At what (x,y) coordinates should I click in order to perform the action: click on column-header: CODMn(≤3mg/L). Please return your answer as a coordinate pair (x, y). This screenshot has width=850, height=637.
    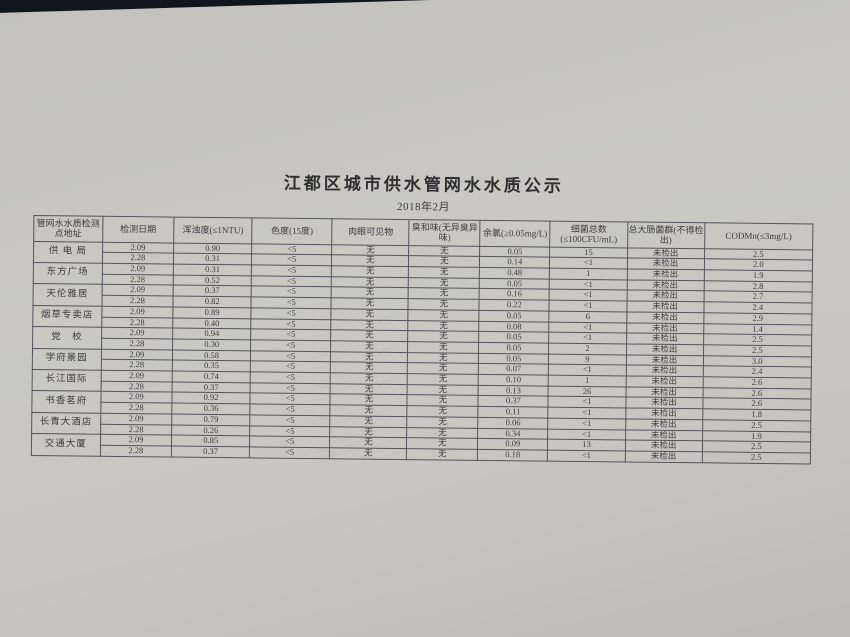
    Looking at the image, I should click on (758, 236).